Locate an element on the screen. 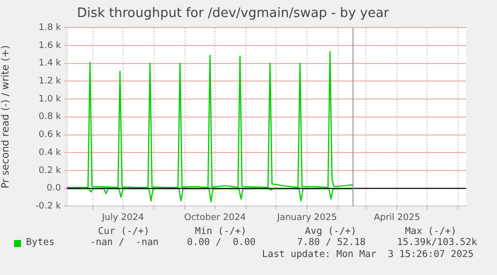  x-tick-label: October 2024 is located at coordinates (215, 217).